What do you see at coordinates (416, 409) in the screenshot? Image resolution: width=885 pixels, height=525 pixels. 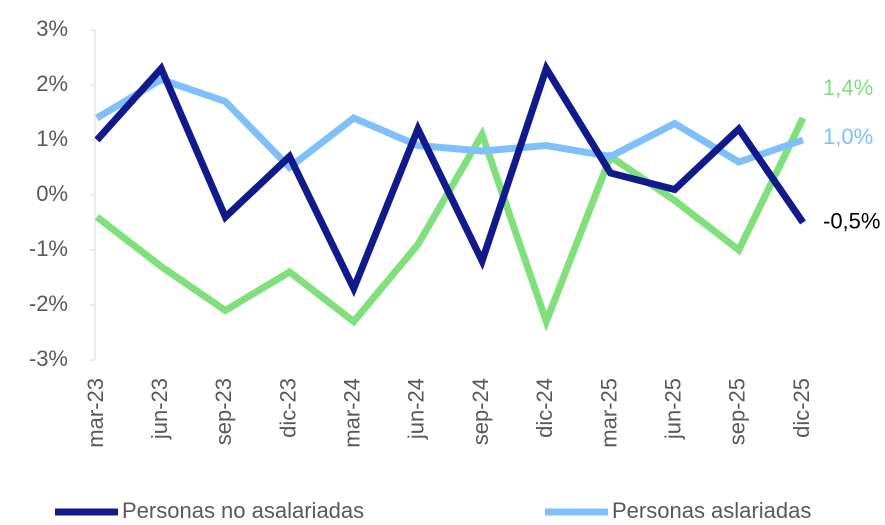 I see `x-tick-label: jun-24` at bounding box center [416, 409].